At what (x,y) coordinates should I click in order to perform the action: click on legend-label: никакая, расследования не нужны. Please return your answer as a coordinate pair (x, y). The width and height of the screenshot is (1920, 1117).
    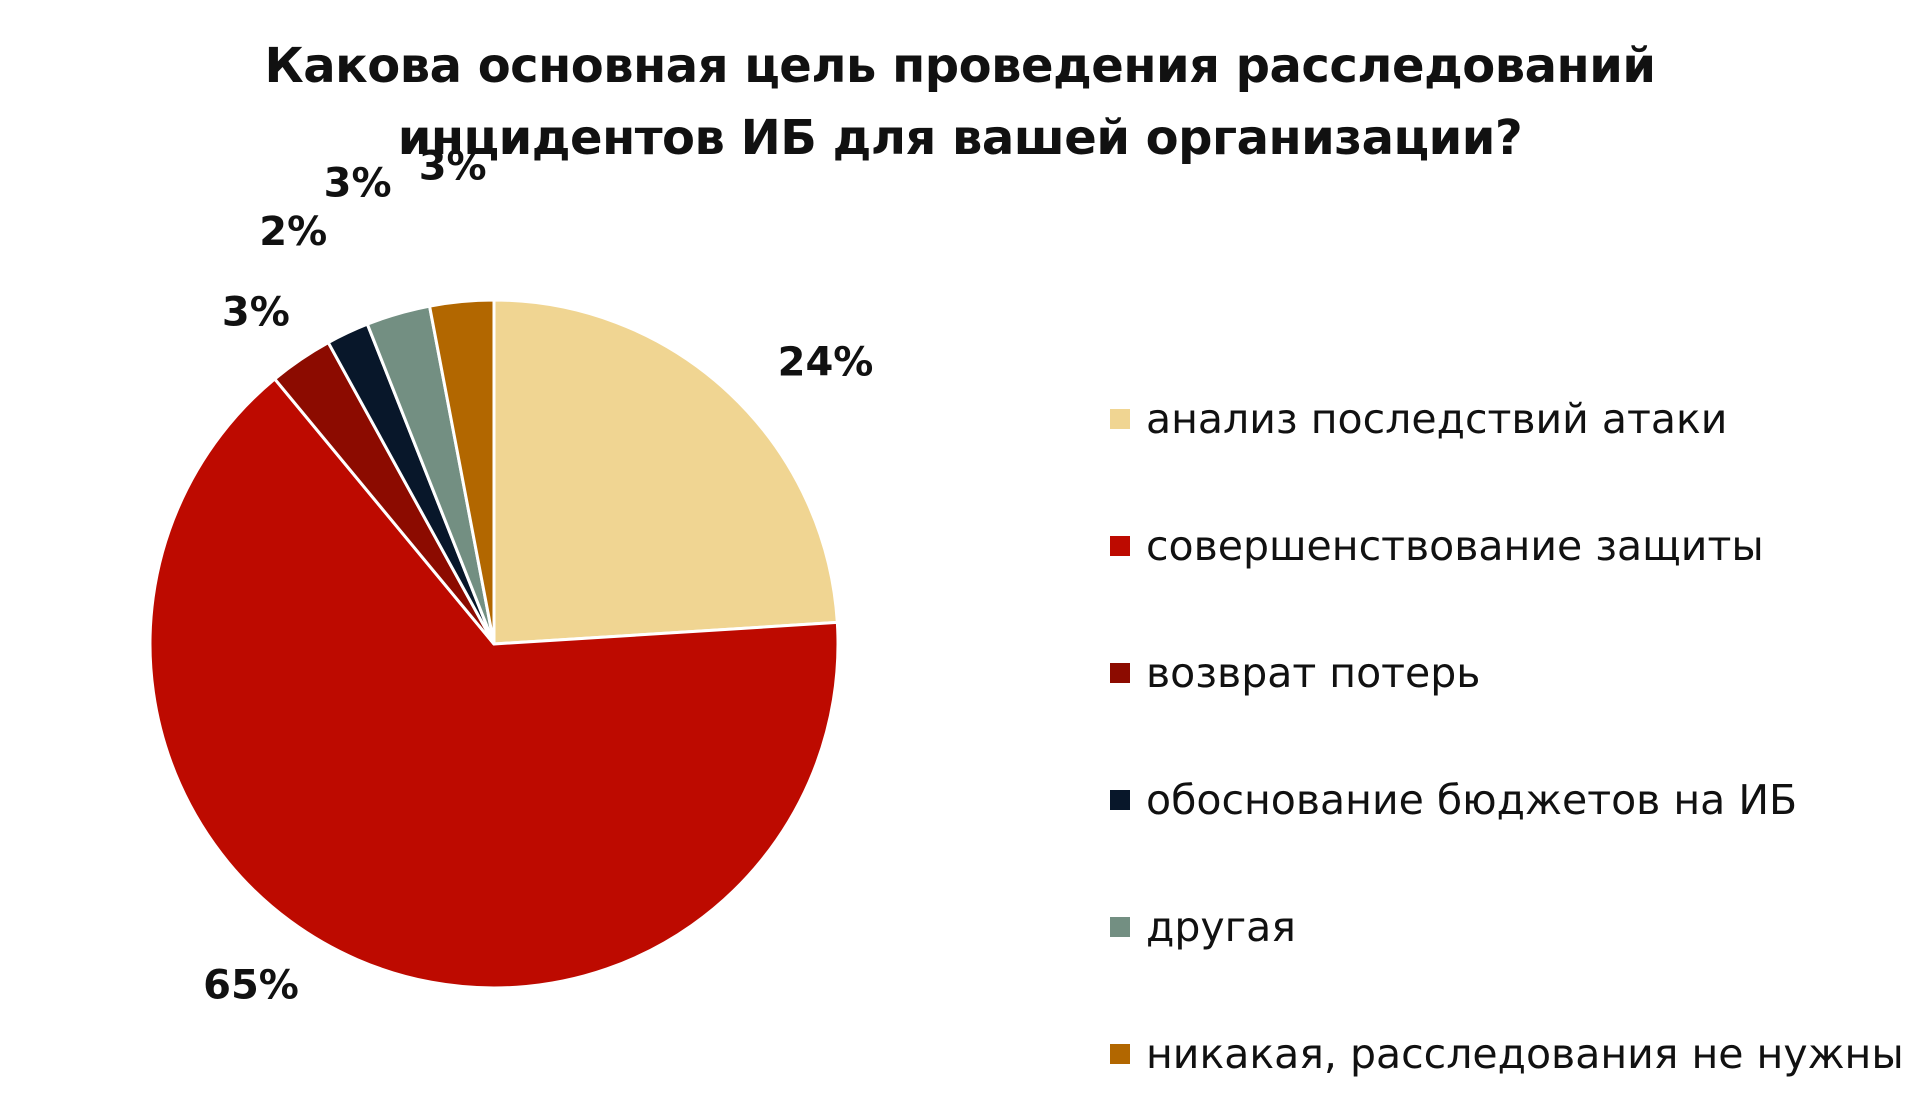
    Looking at the image, I should click on (1525, 1053).